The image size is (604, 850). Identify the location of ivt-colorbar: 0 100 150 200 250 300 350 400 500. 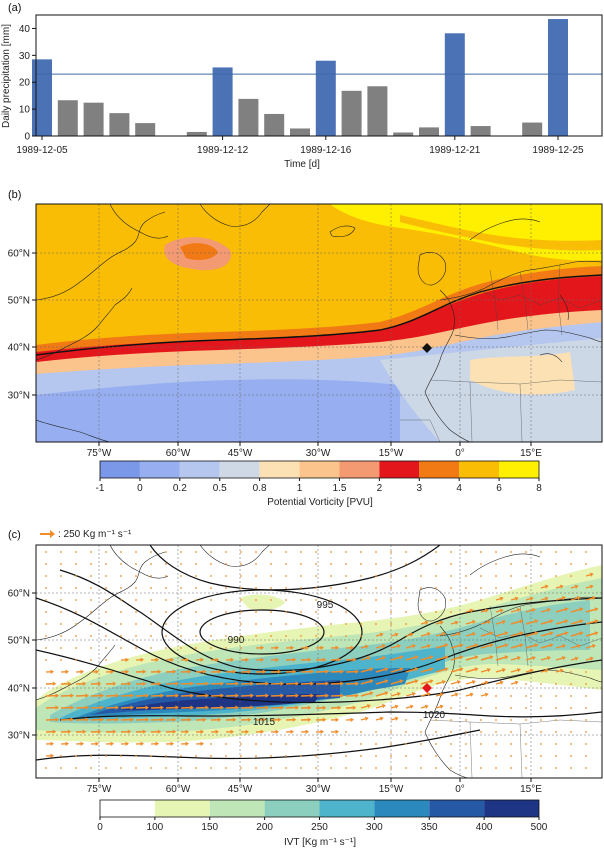
(322, 816).